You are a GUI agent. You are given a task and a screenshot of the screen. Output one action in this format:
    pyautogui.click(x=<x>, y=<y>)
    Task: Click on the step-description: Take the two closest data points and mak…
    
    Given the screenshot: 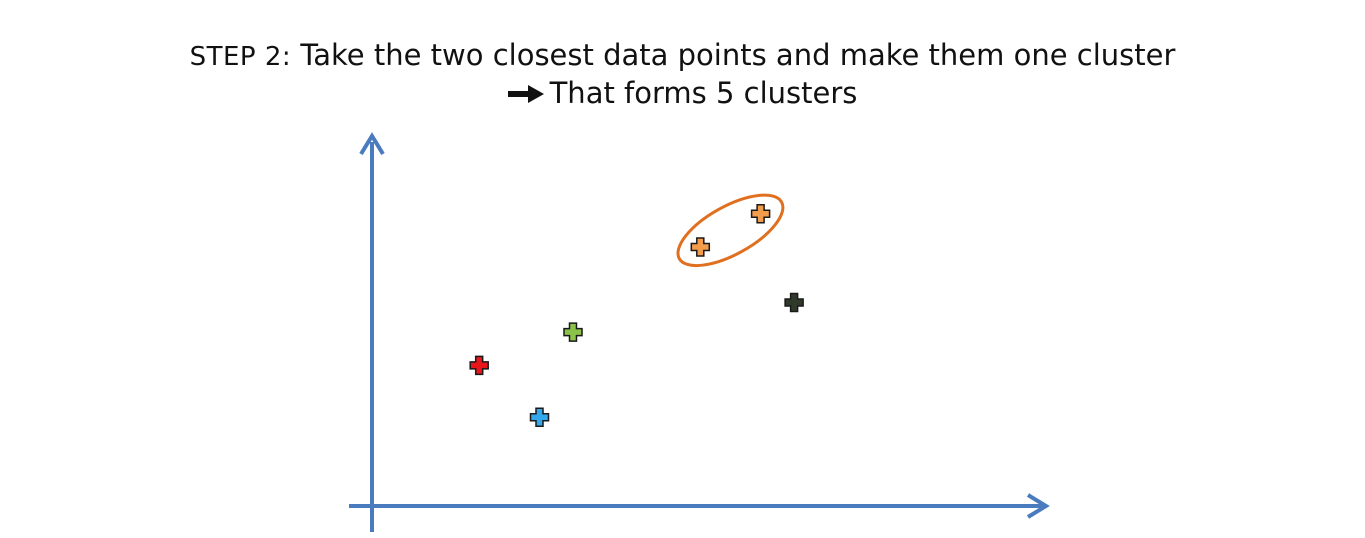 What is the action you would take?
    pyautogui.click(x=733, y=55)
    